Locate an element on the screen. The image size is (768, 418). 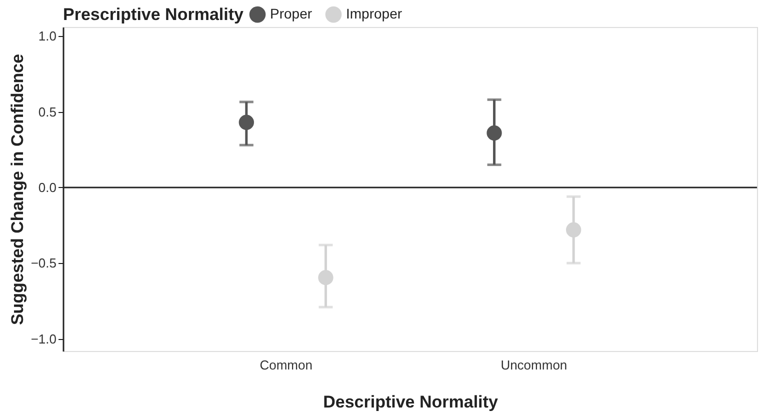
legend-label: Proper is located at coordinates (291, 14).